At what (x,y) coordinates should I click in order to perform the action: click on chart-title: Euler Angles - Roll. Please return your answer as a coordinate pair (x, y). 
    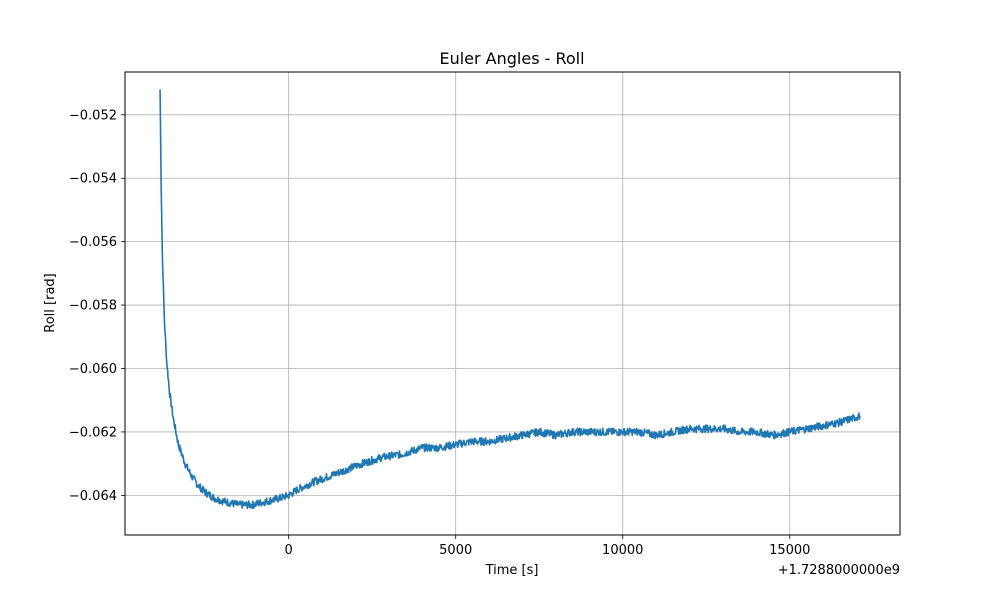
    Looking at the image, I should click on (511, 58).